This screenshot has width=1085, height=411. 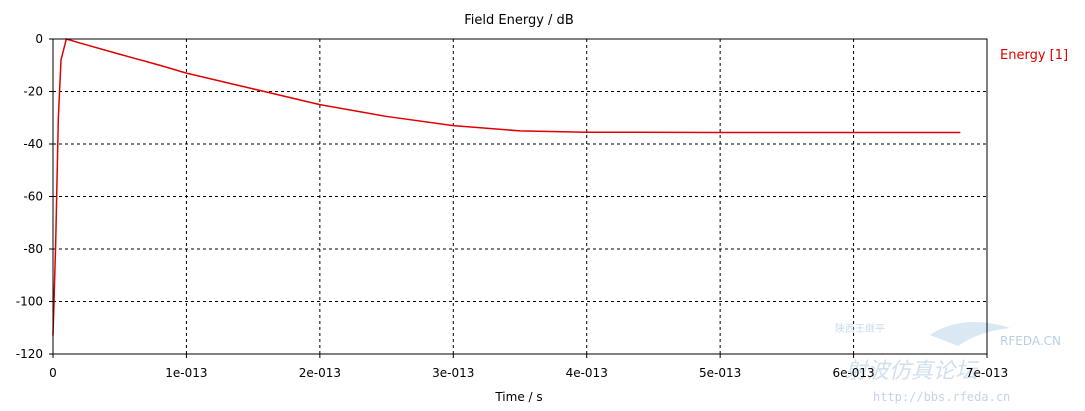 What do you see at coordinates (970, 334) in the screenshot?
I see `watermark-wing-icon` at bounding box center [970, 334].